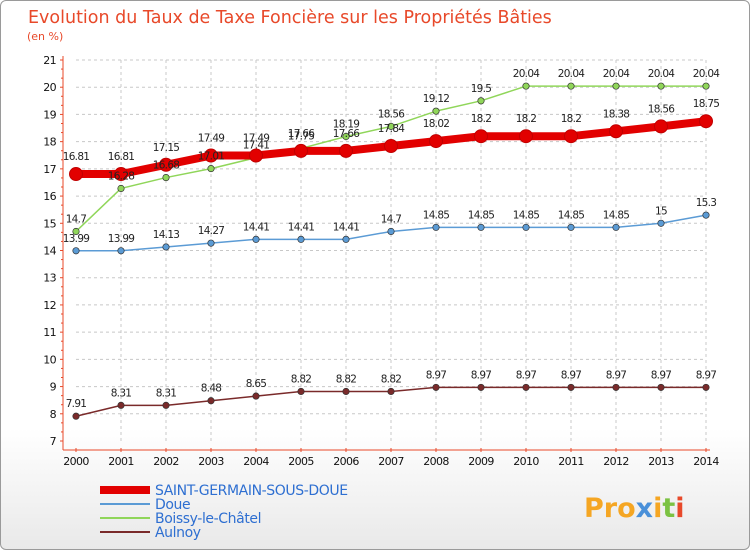 The image size is (750, 550). Describe the element at coordinates (53, 441) in the screenshot. I see `y-tick-label: 7` at that location.